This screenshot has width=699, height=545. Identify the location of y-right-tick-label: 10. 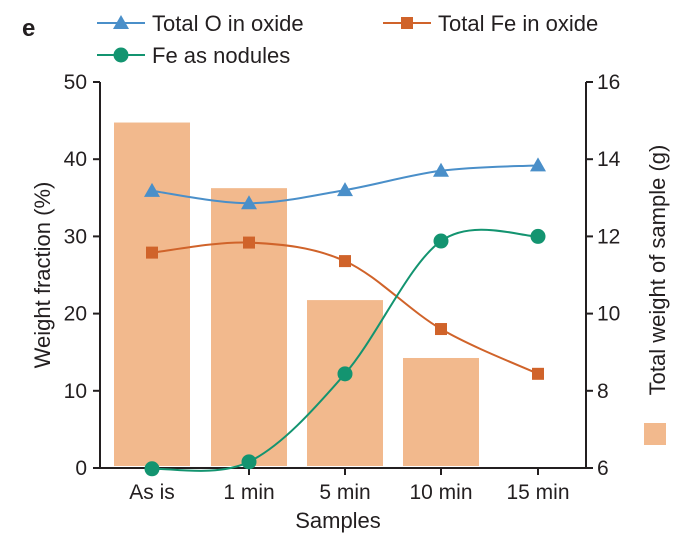
(608, 314).